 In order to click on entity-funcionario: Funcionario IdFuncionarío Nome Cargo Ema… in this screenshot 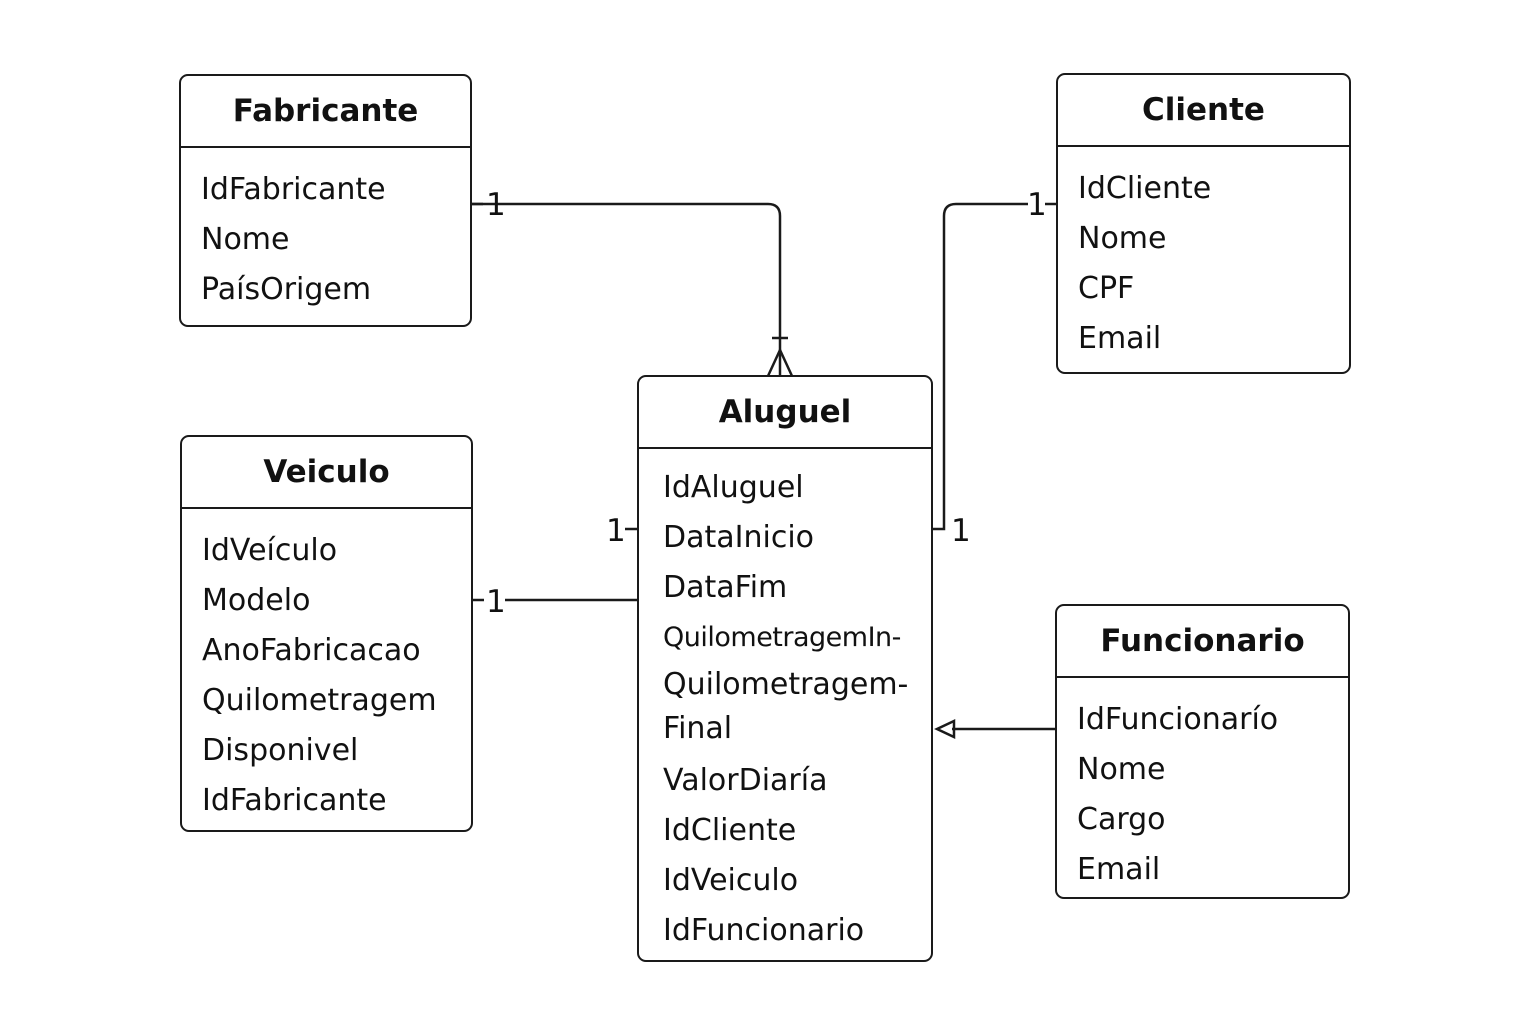, I will do `click(1202, 751)`.